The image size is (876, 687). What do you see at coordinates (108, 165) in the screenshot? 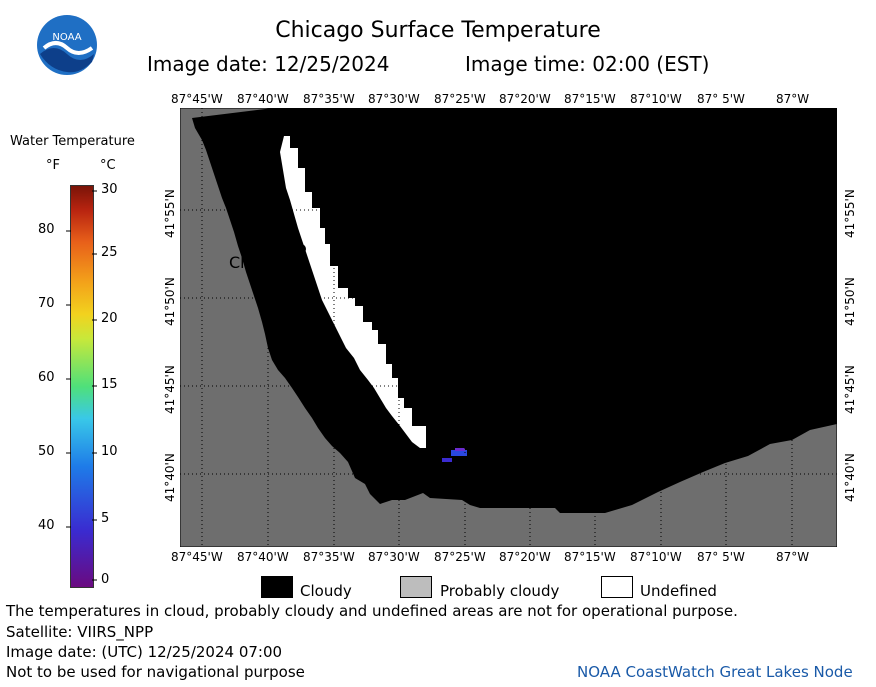
I see `colorbar-unit-c: °C` at bounding box center [108, 165].